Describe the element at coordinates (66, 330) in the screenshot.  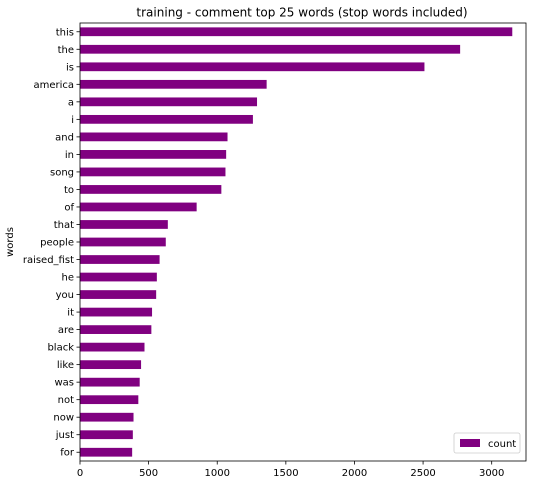
I see `y-tick-label: are` at that location.